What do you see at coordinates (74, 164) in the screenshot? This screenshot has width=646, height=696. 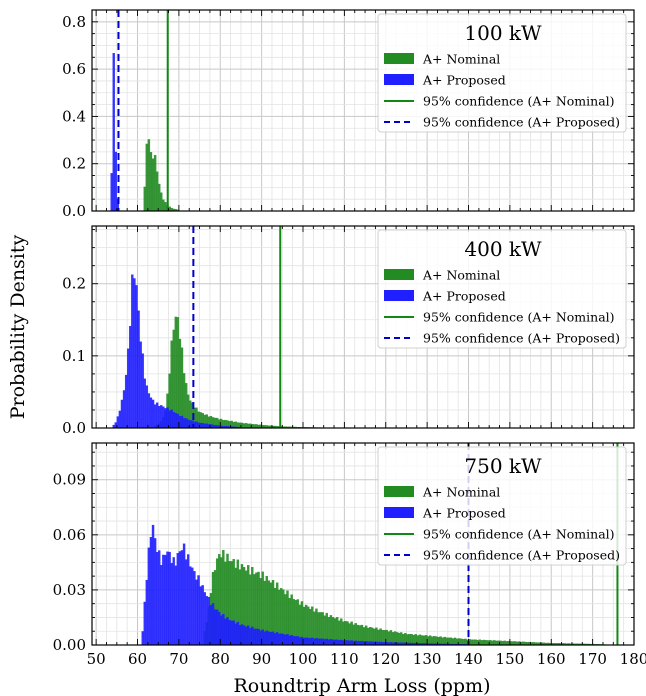 I see `y-tick-label: 0.2` at bounding box center [74, 164].